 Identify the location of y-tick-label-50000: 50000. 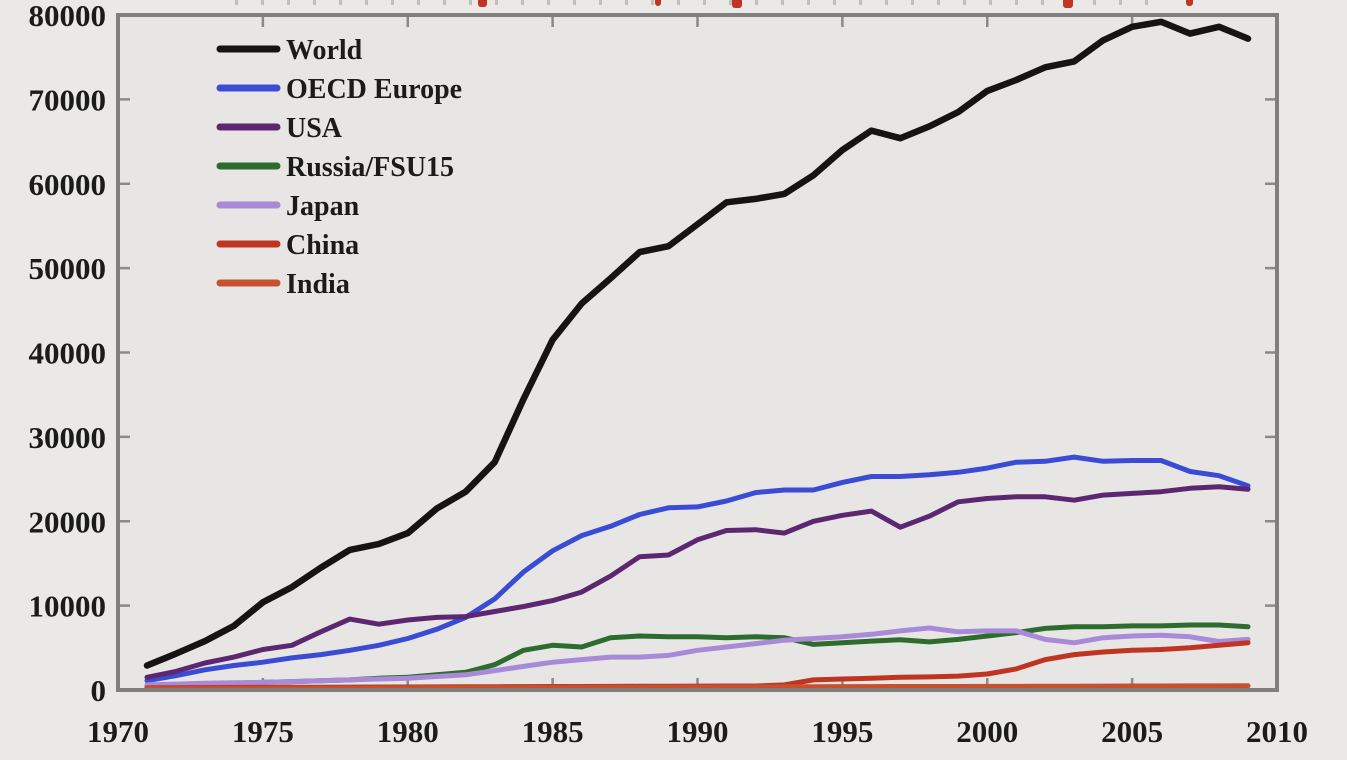
(68, 268).